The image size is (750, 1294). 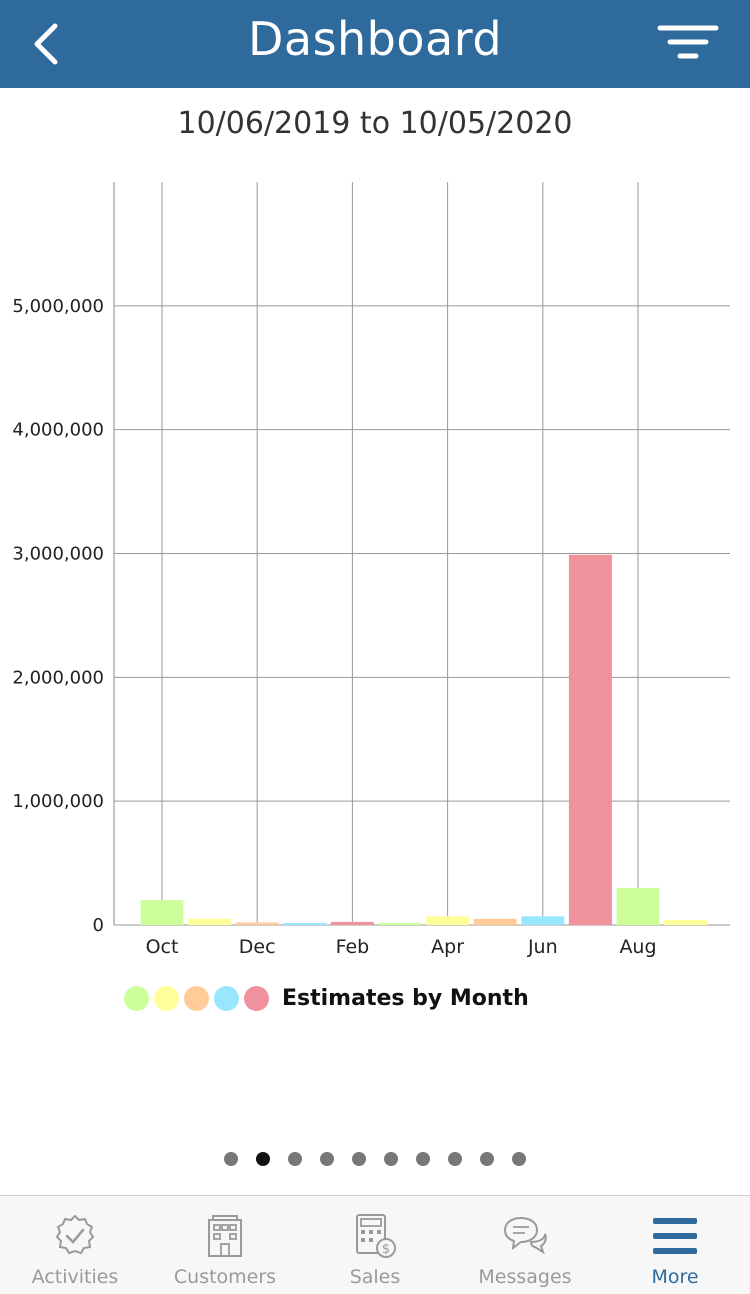 I want to click on page-indicator, so click(x=375, y=1159).